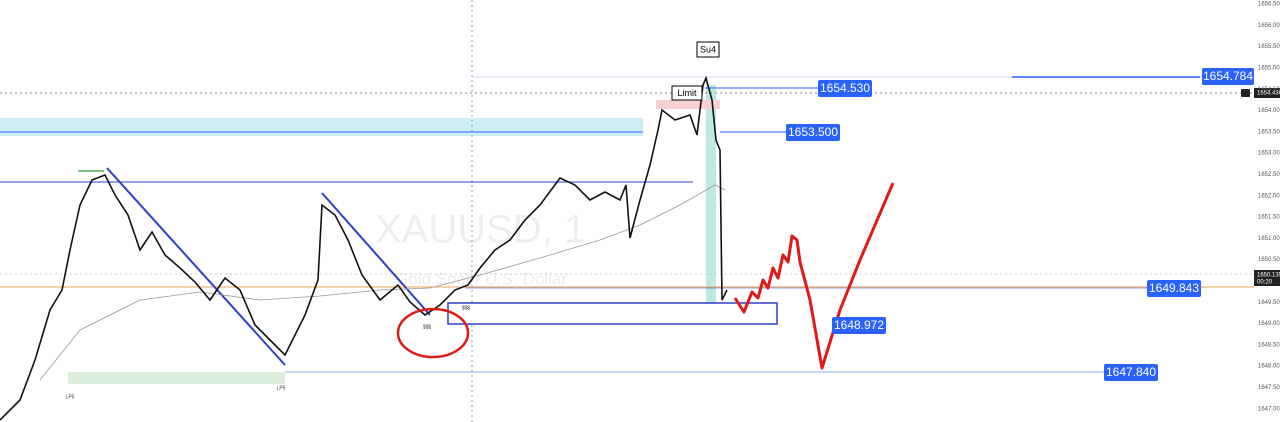 The image size is (1280, 422). Describe the element at coordinates (1269, 367) in the screenshot. I see `price-axis-label: 1648.000` at that location.